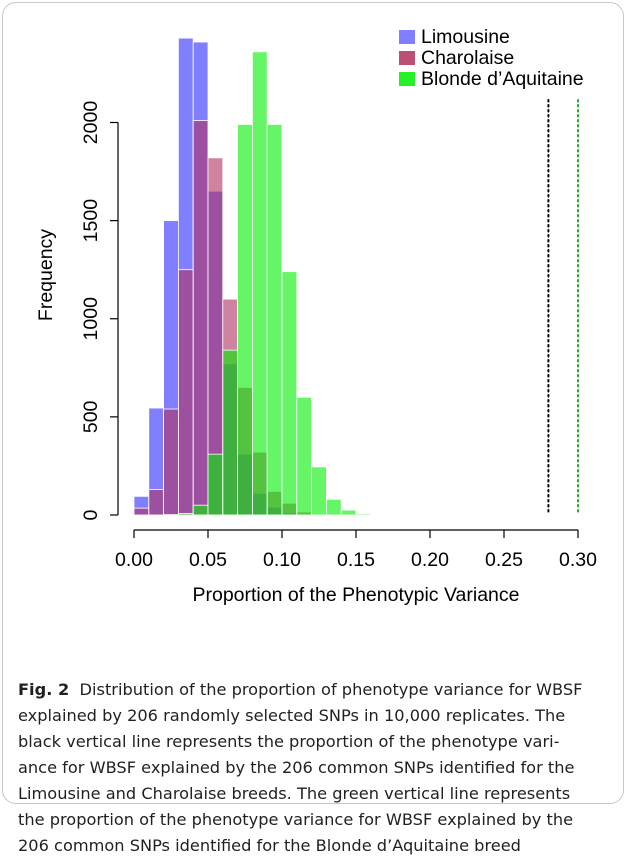 The width and height of the screenshot is (629, 859). What do you see at coordinates (91, 221) in the screenshot?
I see `y-tick-label-3: 1500` at bounding box center [91, 221].